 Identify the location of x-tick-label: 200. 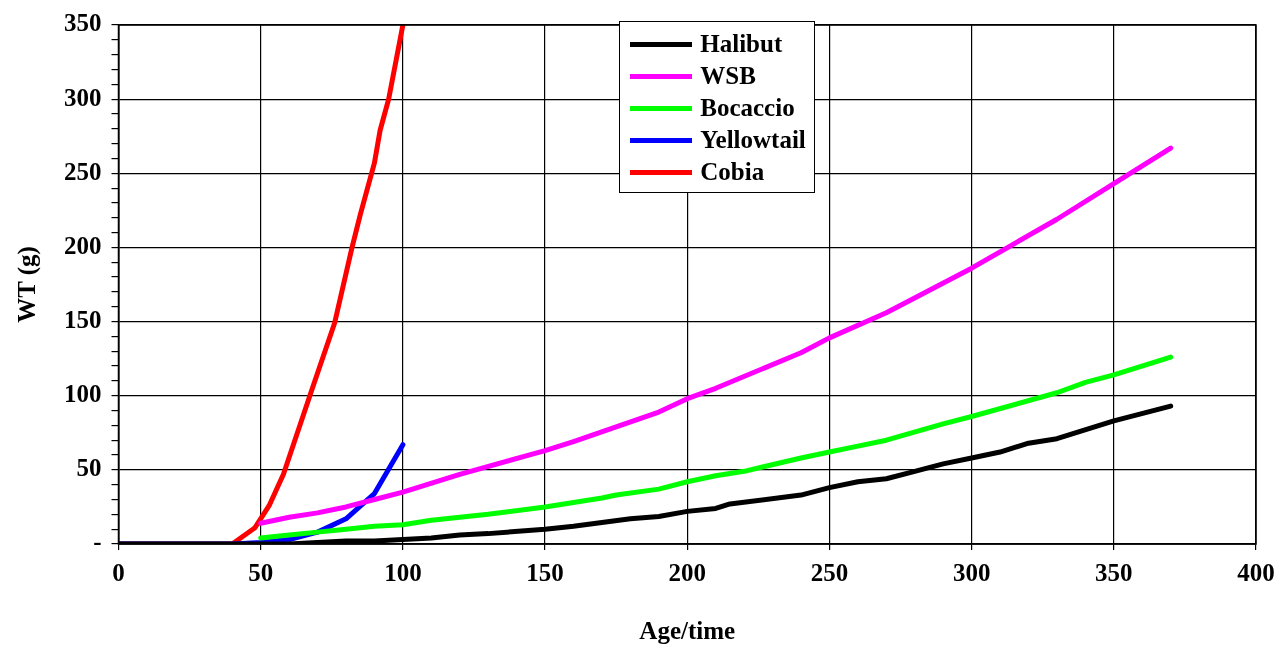
(687, 573).